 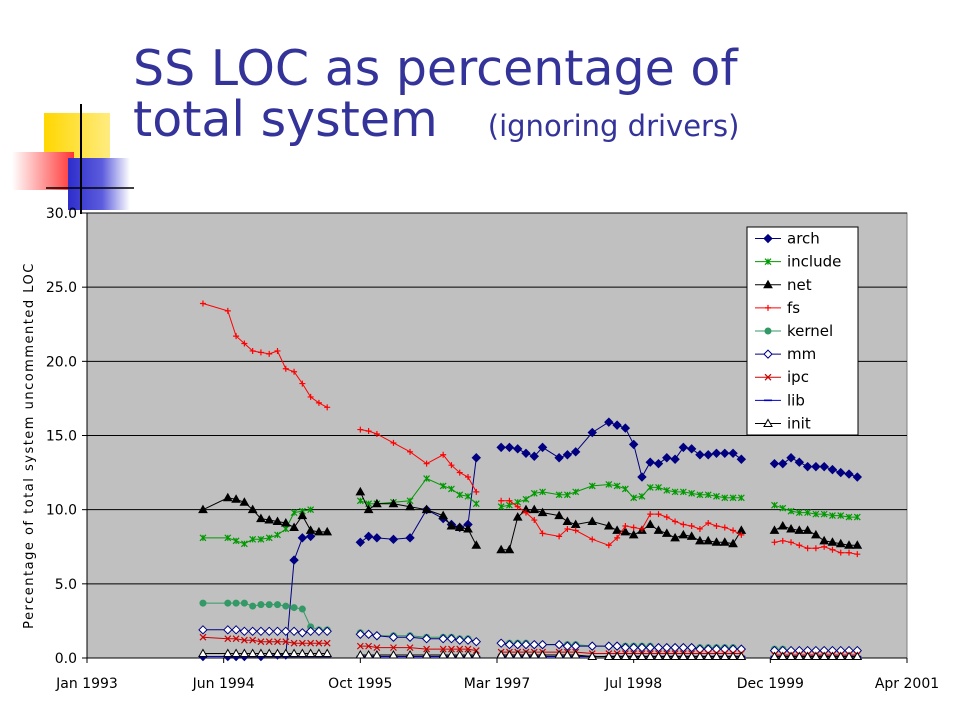 What do you see at coordinates (61, 437) in the screenshot?
I see `y-tick-label: 15.0` at bounding box center [61, 437].